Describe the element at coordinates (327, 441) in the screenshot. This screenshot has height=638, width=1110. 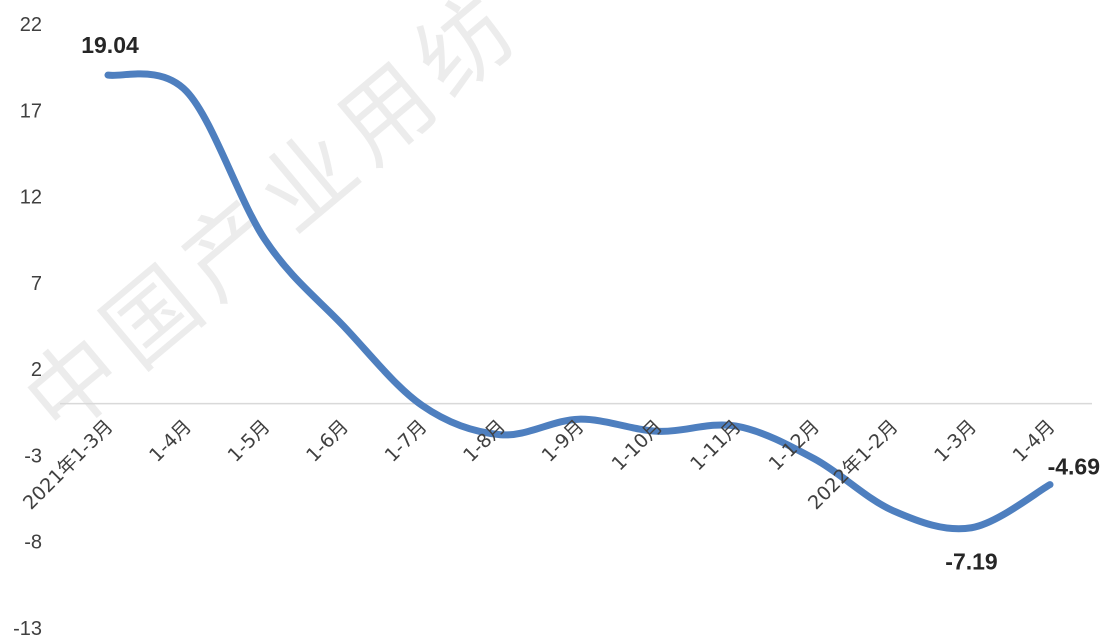
I see `x-tick-label: 1-6月` at that location.